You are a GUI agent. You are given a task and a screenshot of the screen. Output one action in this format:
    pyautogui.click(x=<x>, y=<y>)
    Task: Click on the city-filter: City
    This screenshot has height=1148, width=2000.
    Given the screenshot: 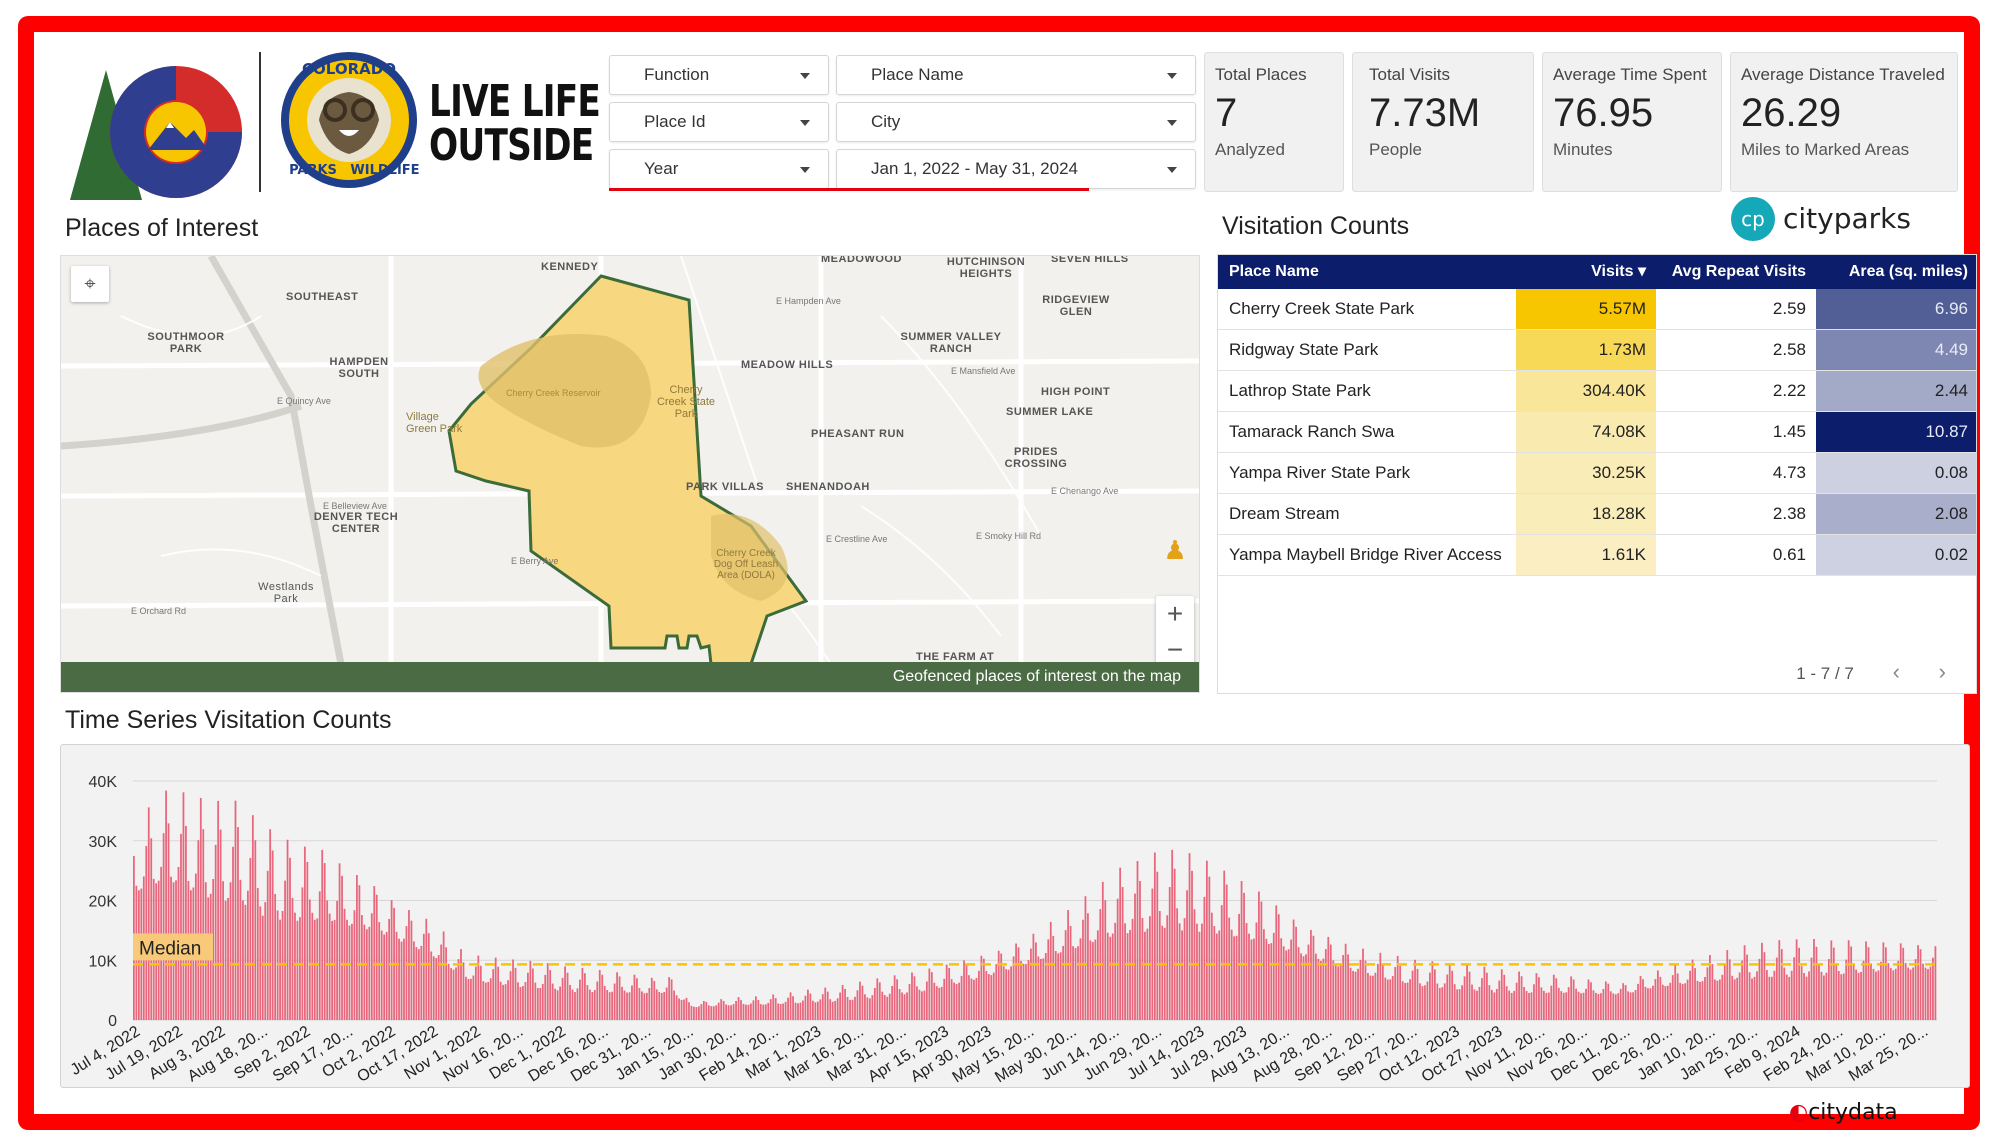 What is the action you would take?
    pyautogui.click(x=1016, y=122)
    